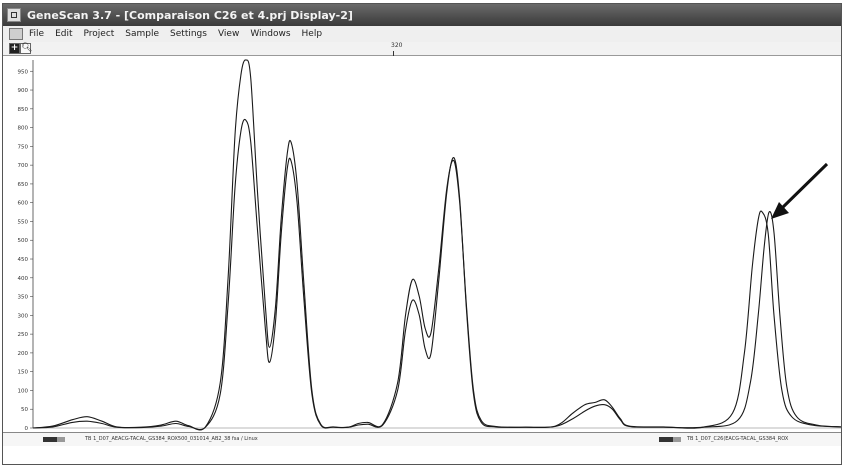  Describe the element at coordinates (312, 34) in the screenshot. I see `menu-help: Help` at that location.